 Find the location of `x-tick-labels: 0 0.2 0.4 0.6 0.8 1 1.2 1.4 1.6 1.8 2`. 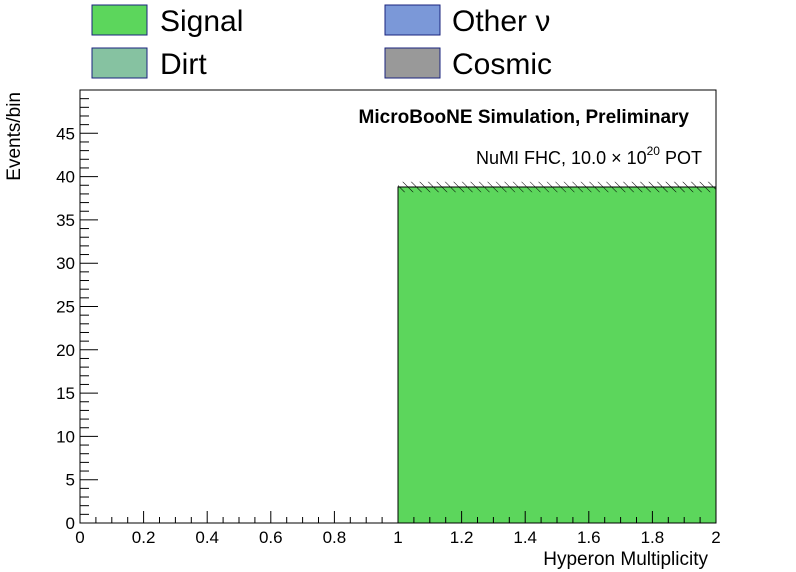

x-tick-labels: 0 0.2 0.4 0.6 0.8 1 1.2 1.4 1.6 1.8 2 is located at coordinates (397, 537).